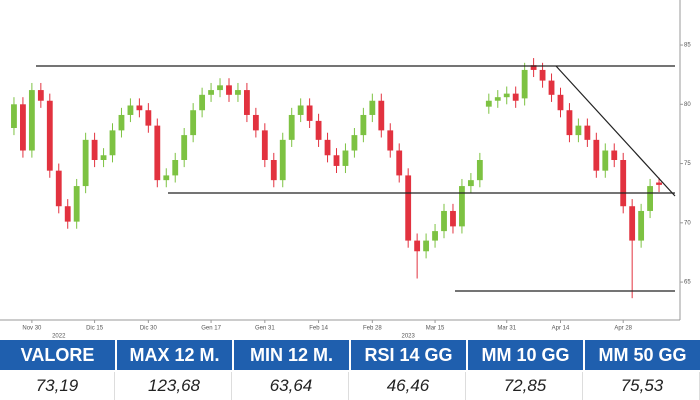 This screenshot has width=700, height=400. Describe the element at coordinates (687, 223) in the screenshot. I see `y-tick-label: 70` at that location.